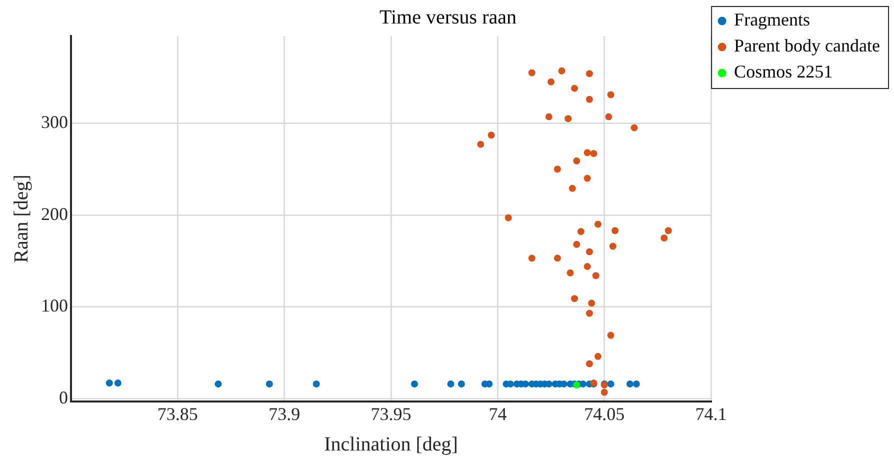 The image size is (894, 465). I want to click on x-tick-label: 73.95, so click(391, 414).